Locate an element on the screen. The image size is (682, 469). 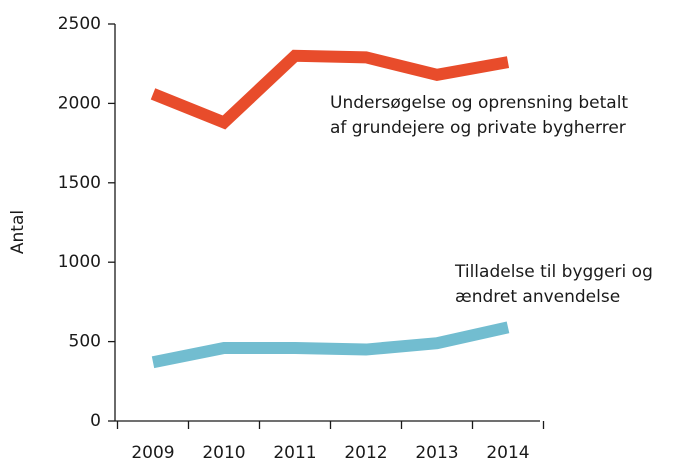
y-tick-label: 2500 is located at coordinates (79, 24).